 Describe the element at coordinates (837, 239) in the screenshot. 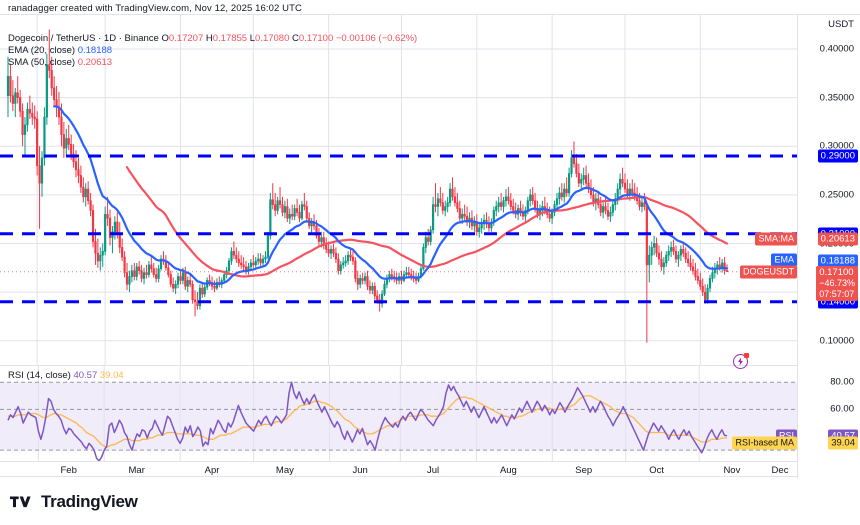

I see `axis-badge-sma-value: 0.20613` at that location.